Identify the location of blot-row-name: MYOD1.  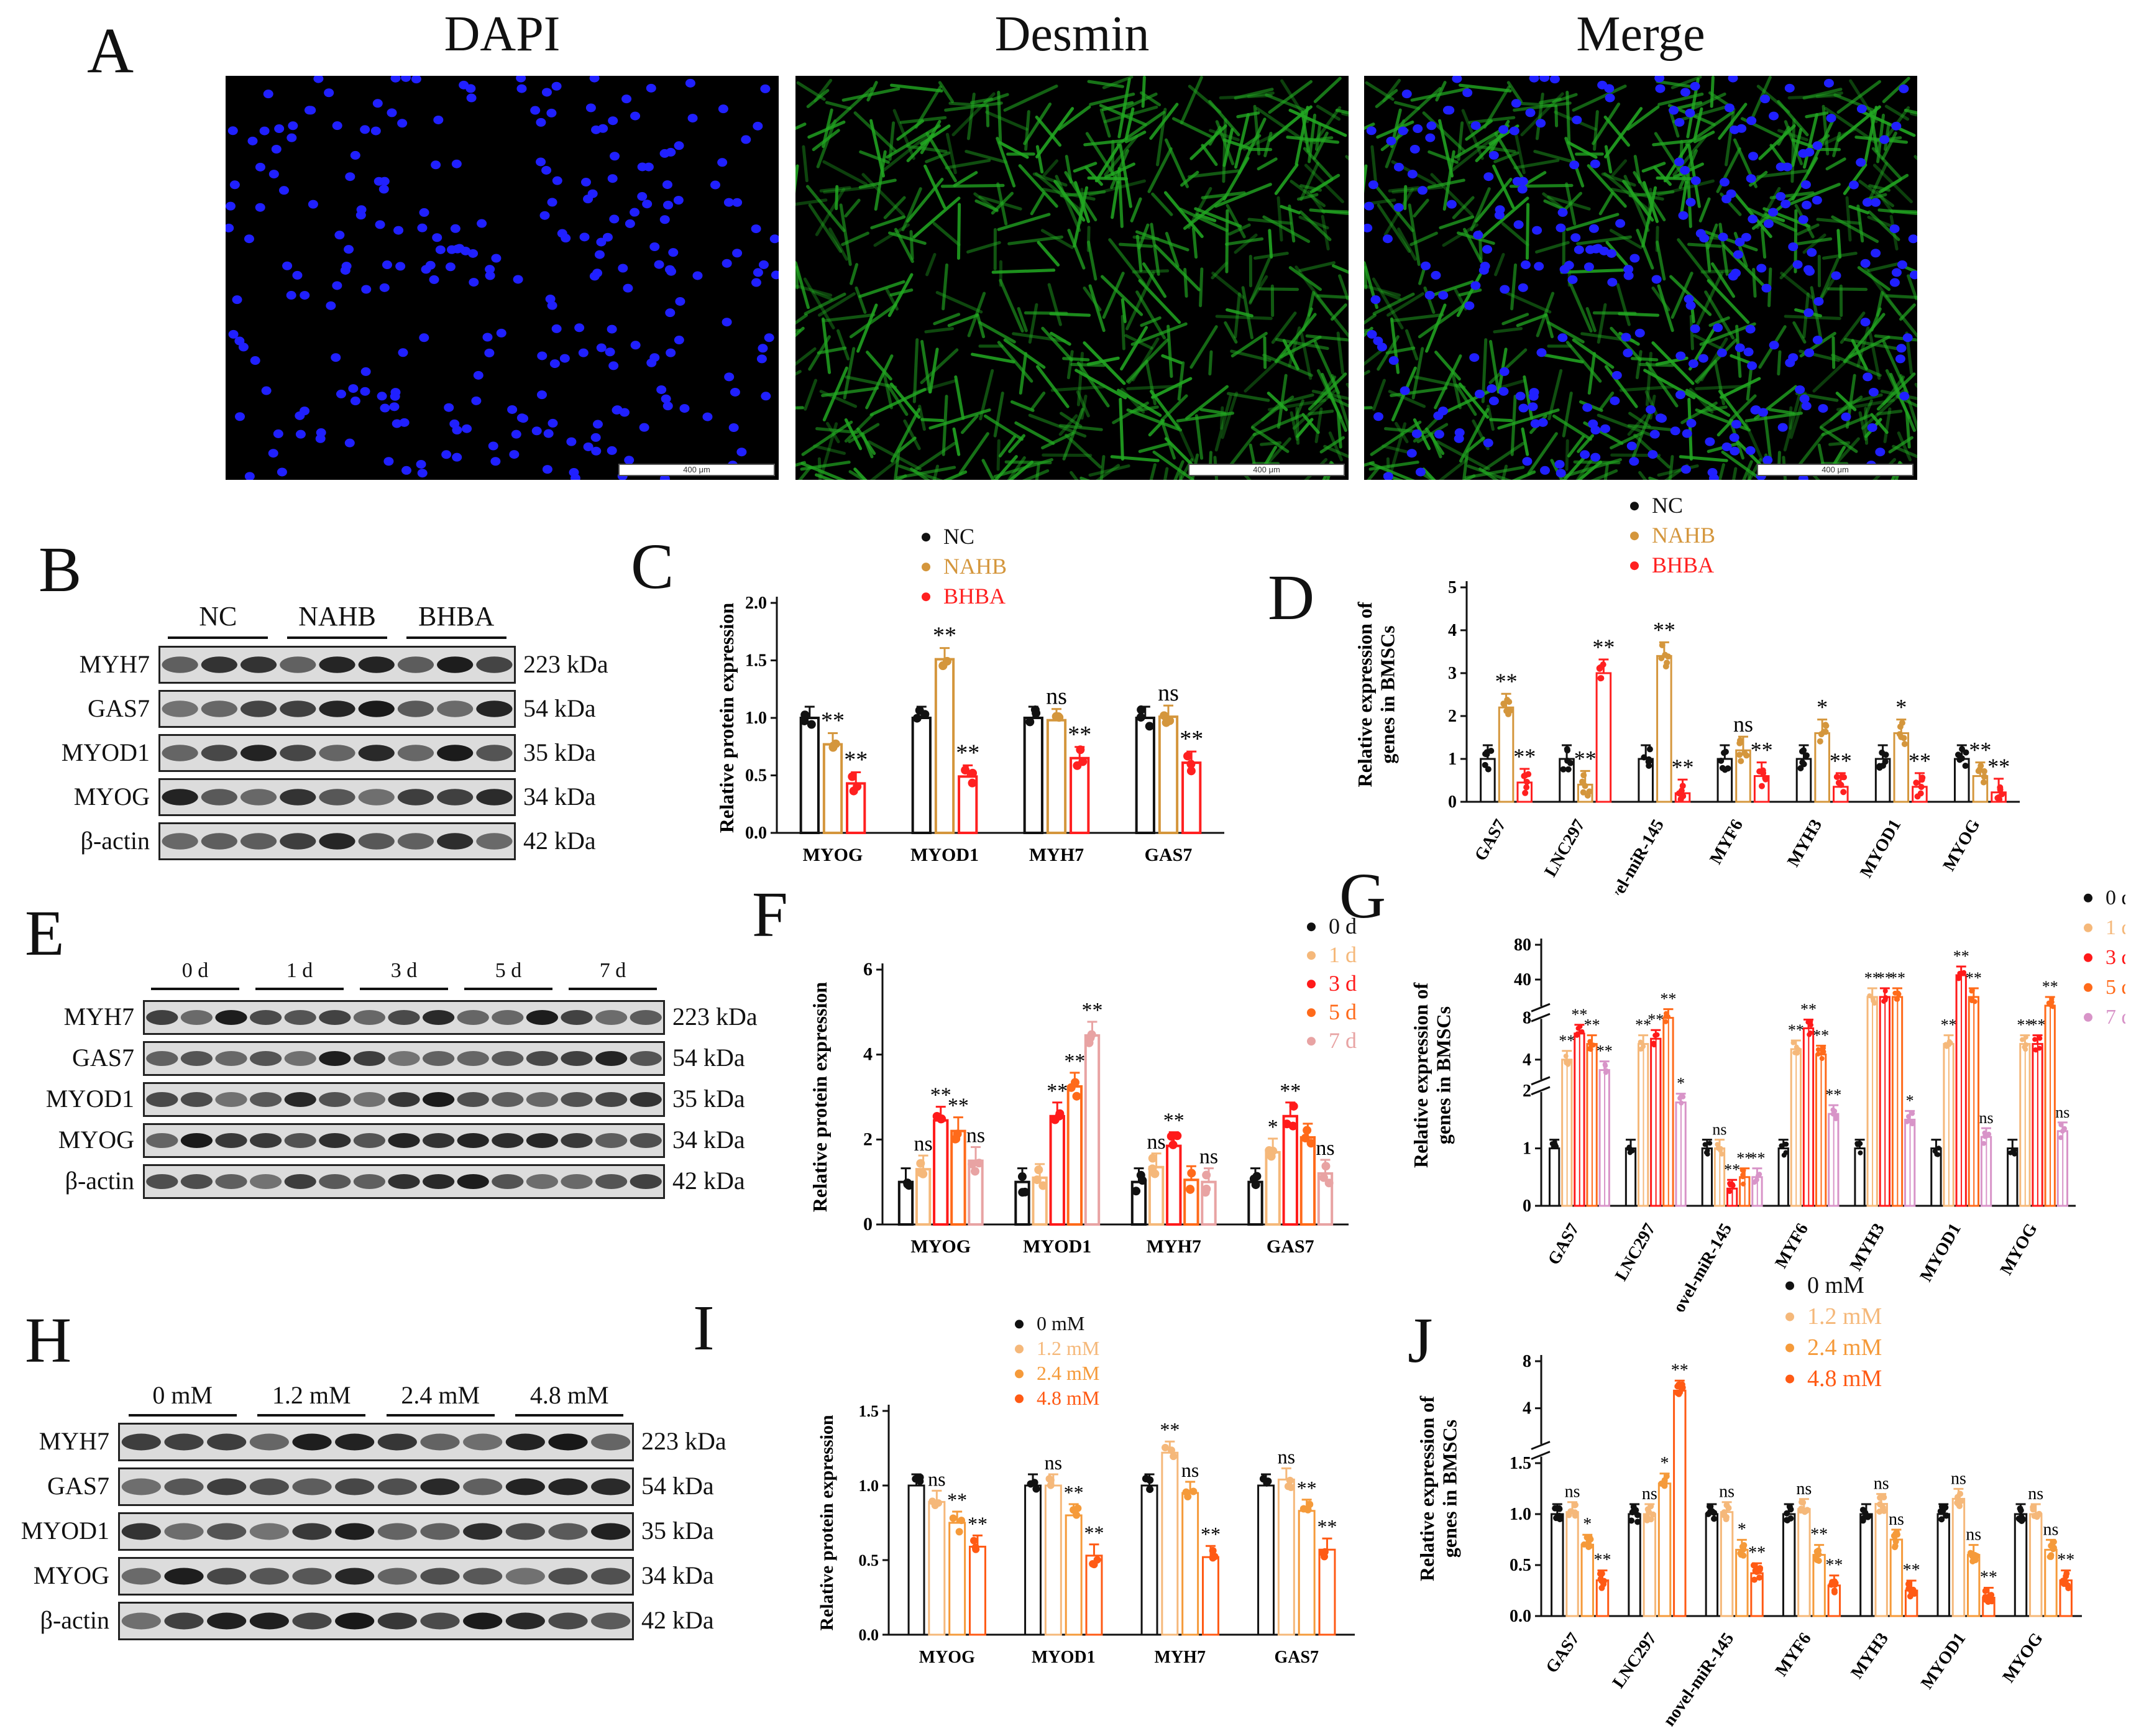
(105, 752).